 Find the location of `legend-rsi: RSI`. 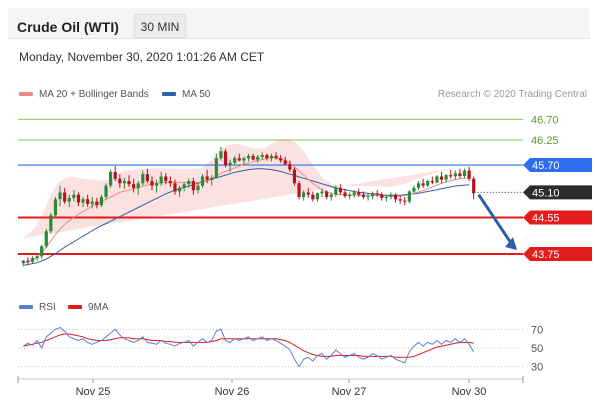

legend-rsi: RSI is located at coordinates (37, 307).